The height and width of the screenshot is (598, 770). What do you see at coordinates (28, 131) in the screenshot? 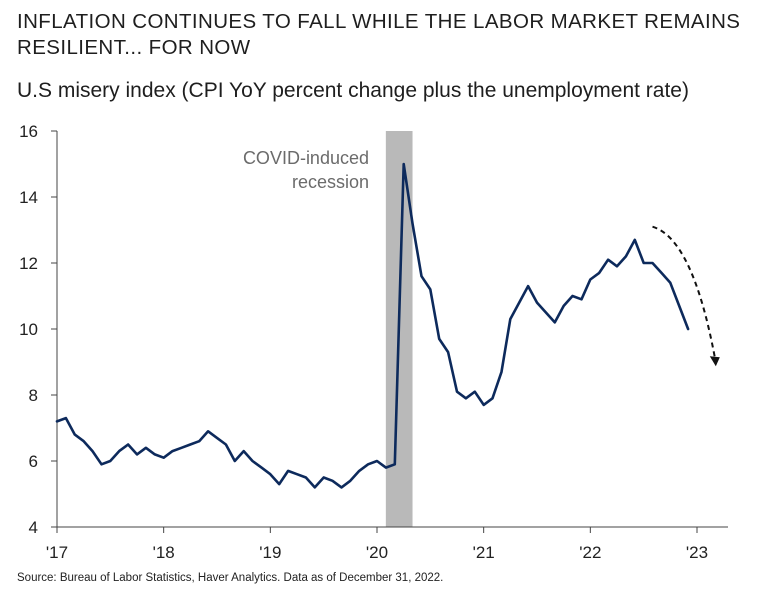
I see `y-tick-label: 16` at bounding box center [28, 131].